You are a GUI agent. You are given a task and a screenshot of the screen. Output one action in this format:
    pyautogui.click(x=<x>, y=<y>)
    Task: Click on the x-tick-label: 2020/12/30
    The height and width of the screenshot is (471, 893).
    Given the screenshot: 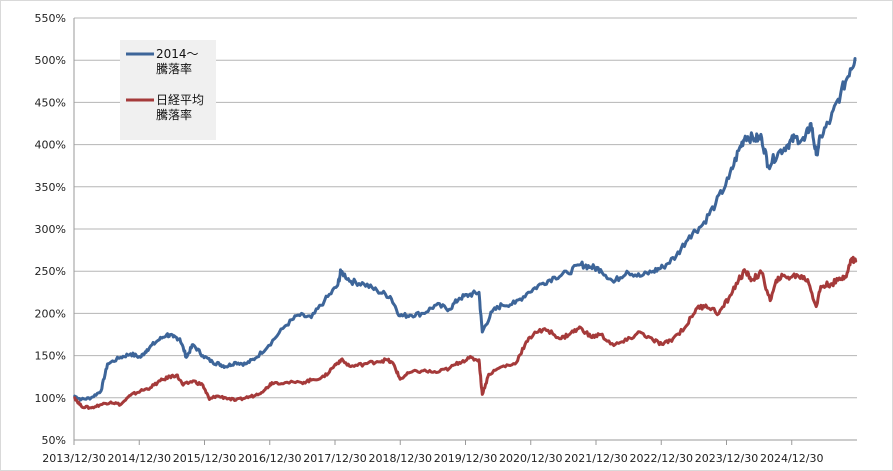 What is the action you would take?
    pyautogui.click(x=530, y=458)
    